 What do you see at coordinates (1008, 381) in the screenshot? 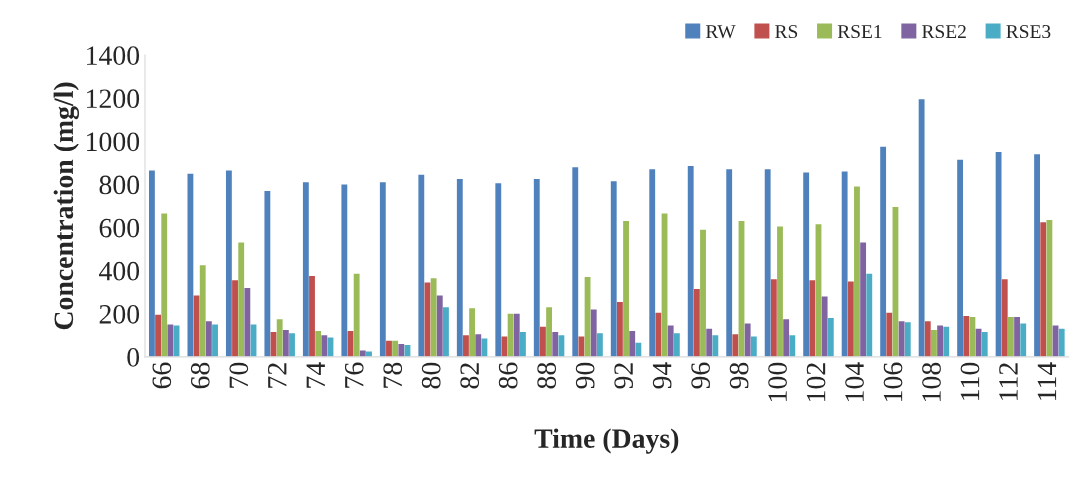
I see `x-tick-label: 112` at bounding box center [1008, 381].